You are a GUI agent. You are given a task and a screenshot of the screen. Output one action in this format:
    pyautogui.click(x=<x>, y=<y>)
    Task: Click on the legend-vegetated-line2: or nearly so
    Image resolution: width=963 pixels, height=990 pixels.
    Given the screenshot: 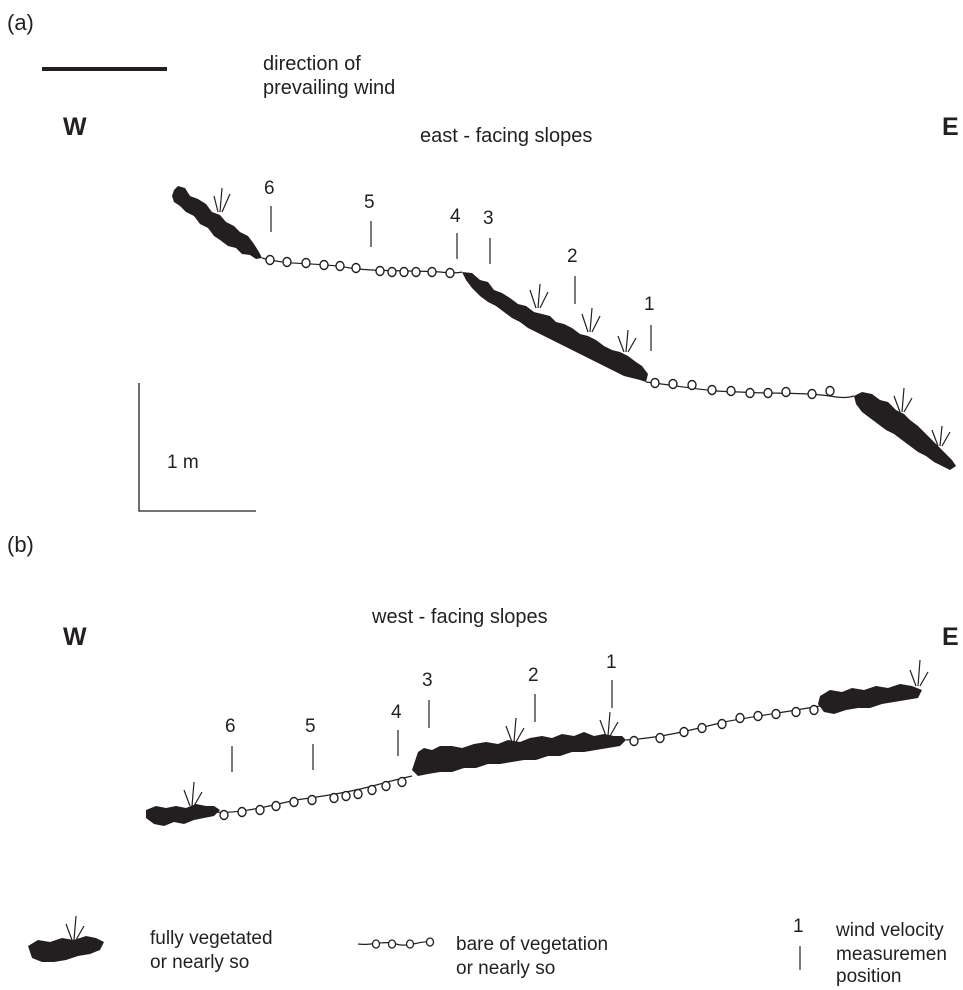 What is the action you would take?
    pyautogui.click(x=200, y=962)
    